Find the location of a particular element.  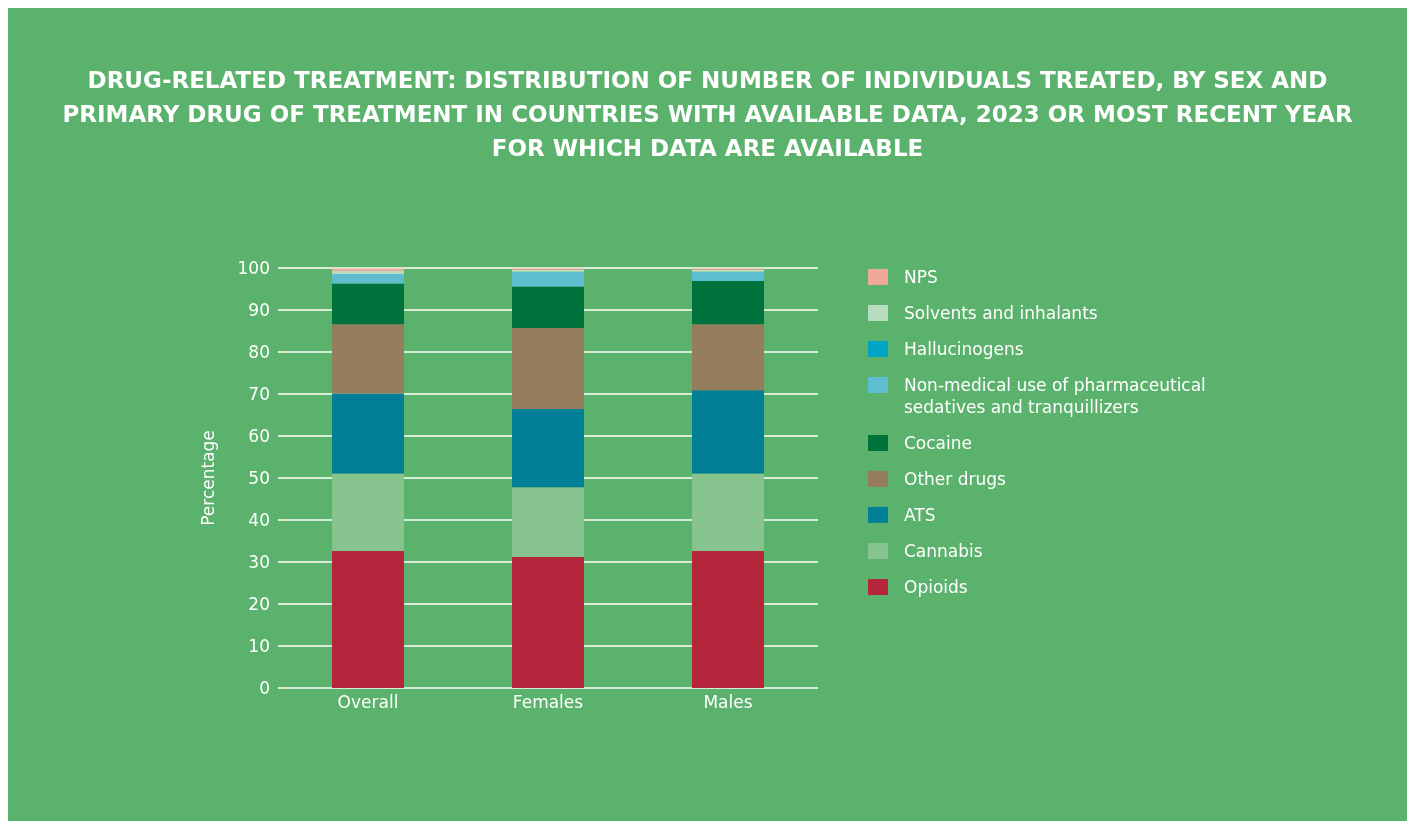

y-tick-label: 50 is located at coordinates (259, 478).